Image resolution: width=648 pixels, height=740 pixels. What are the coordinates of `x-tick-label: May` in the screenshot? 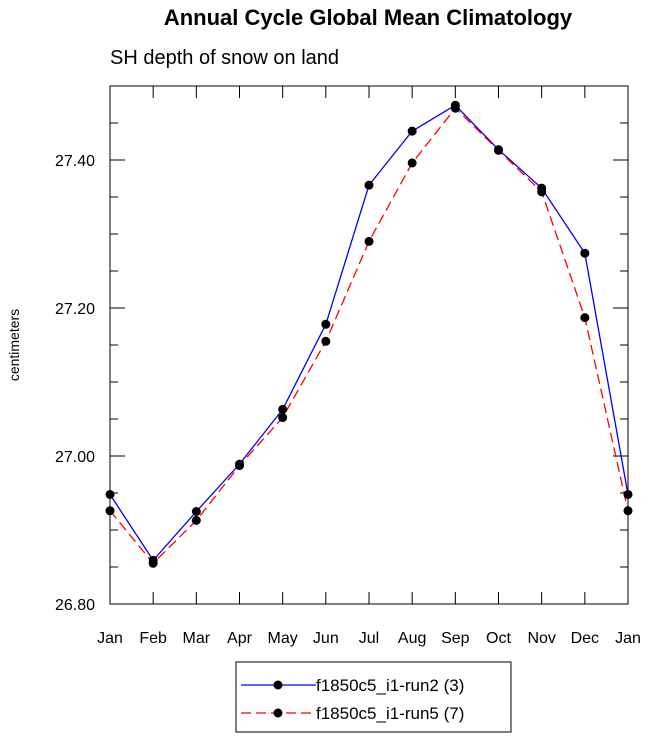 It's located at (283, 638).